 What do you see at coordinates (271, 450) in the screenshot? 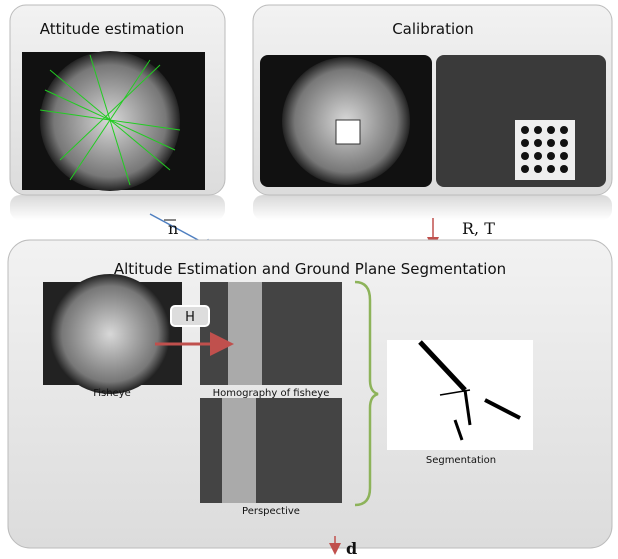
I see `perspective-image` at bounding box center [271, 450].